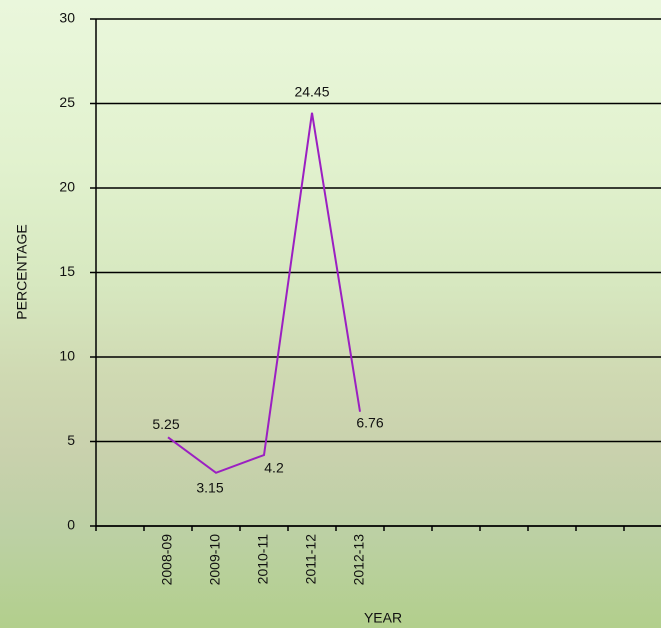  I want to click on y-tick-label: 15, so click(67, 271).